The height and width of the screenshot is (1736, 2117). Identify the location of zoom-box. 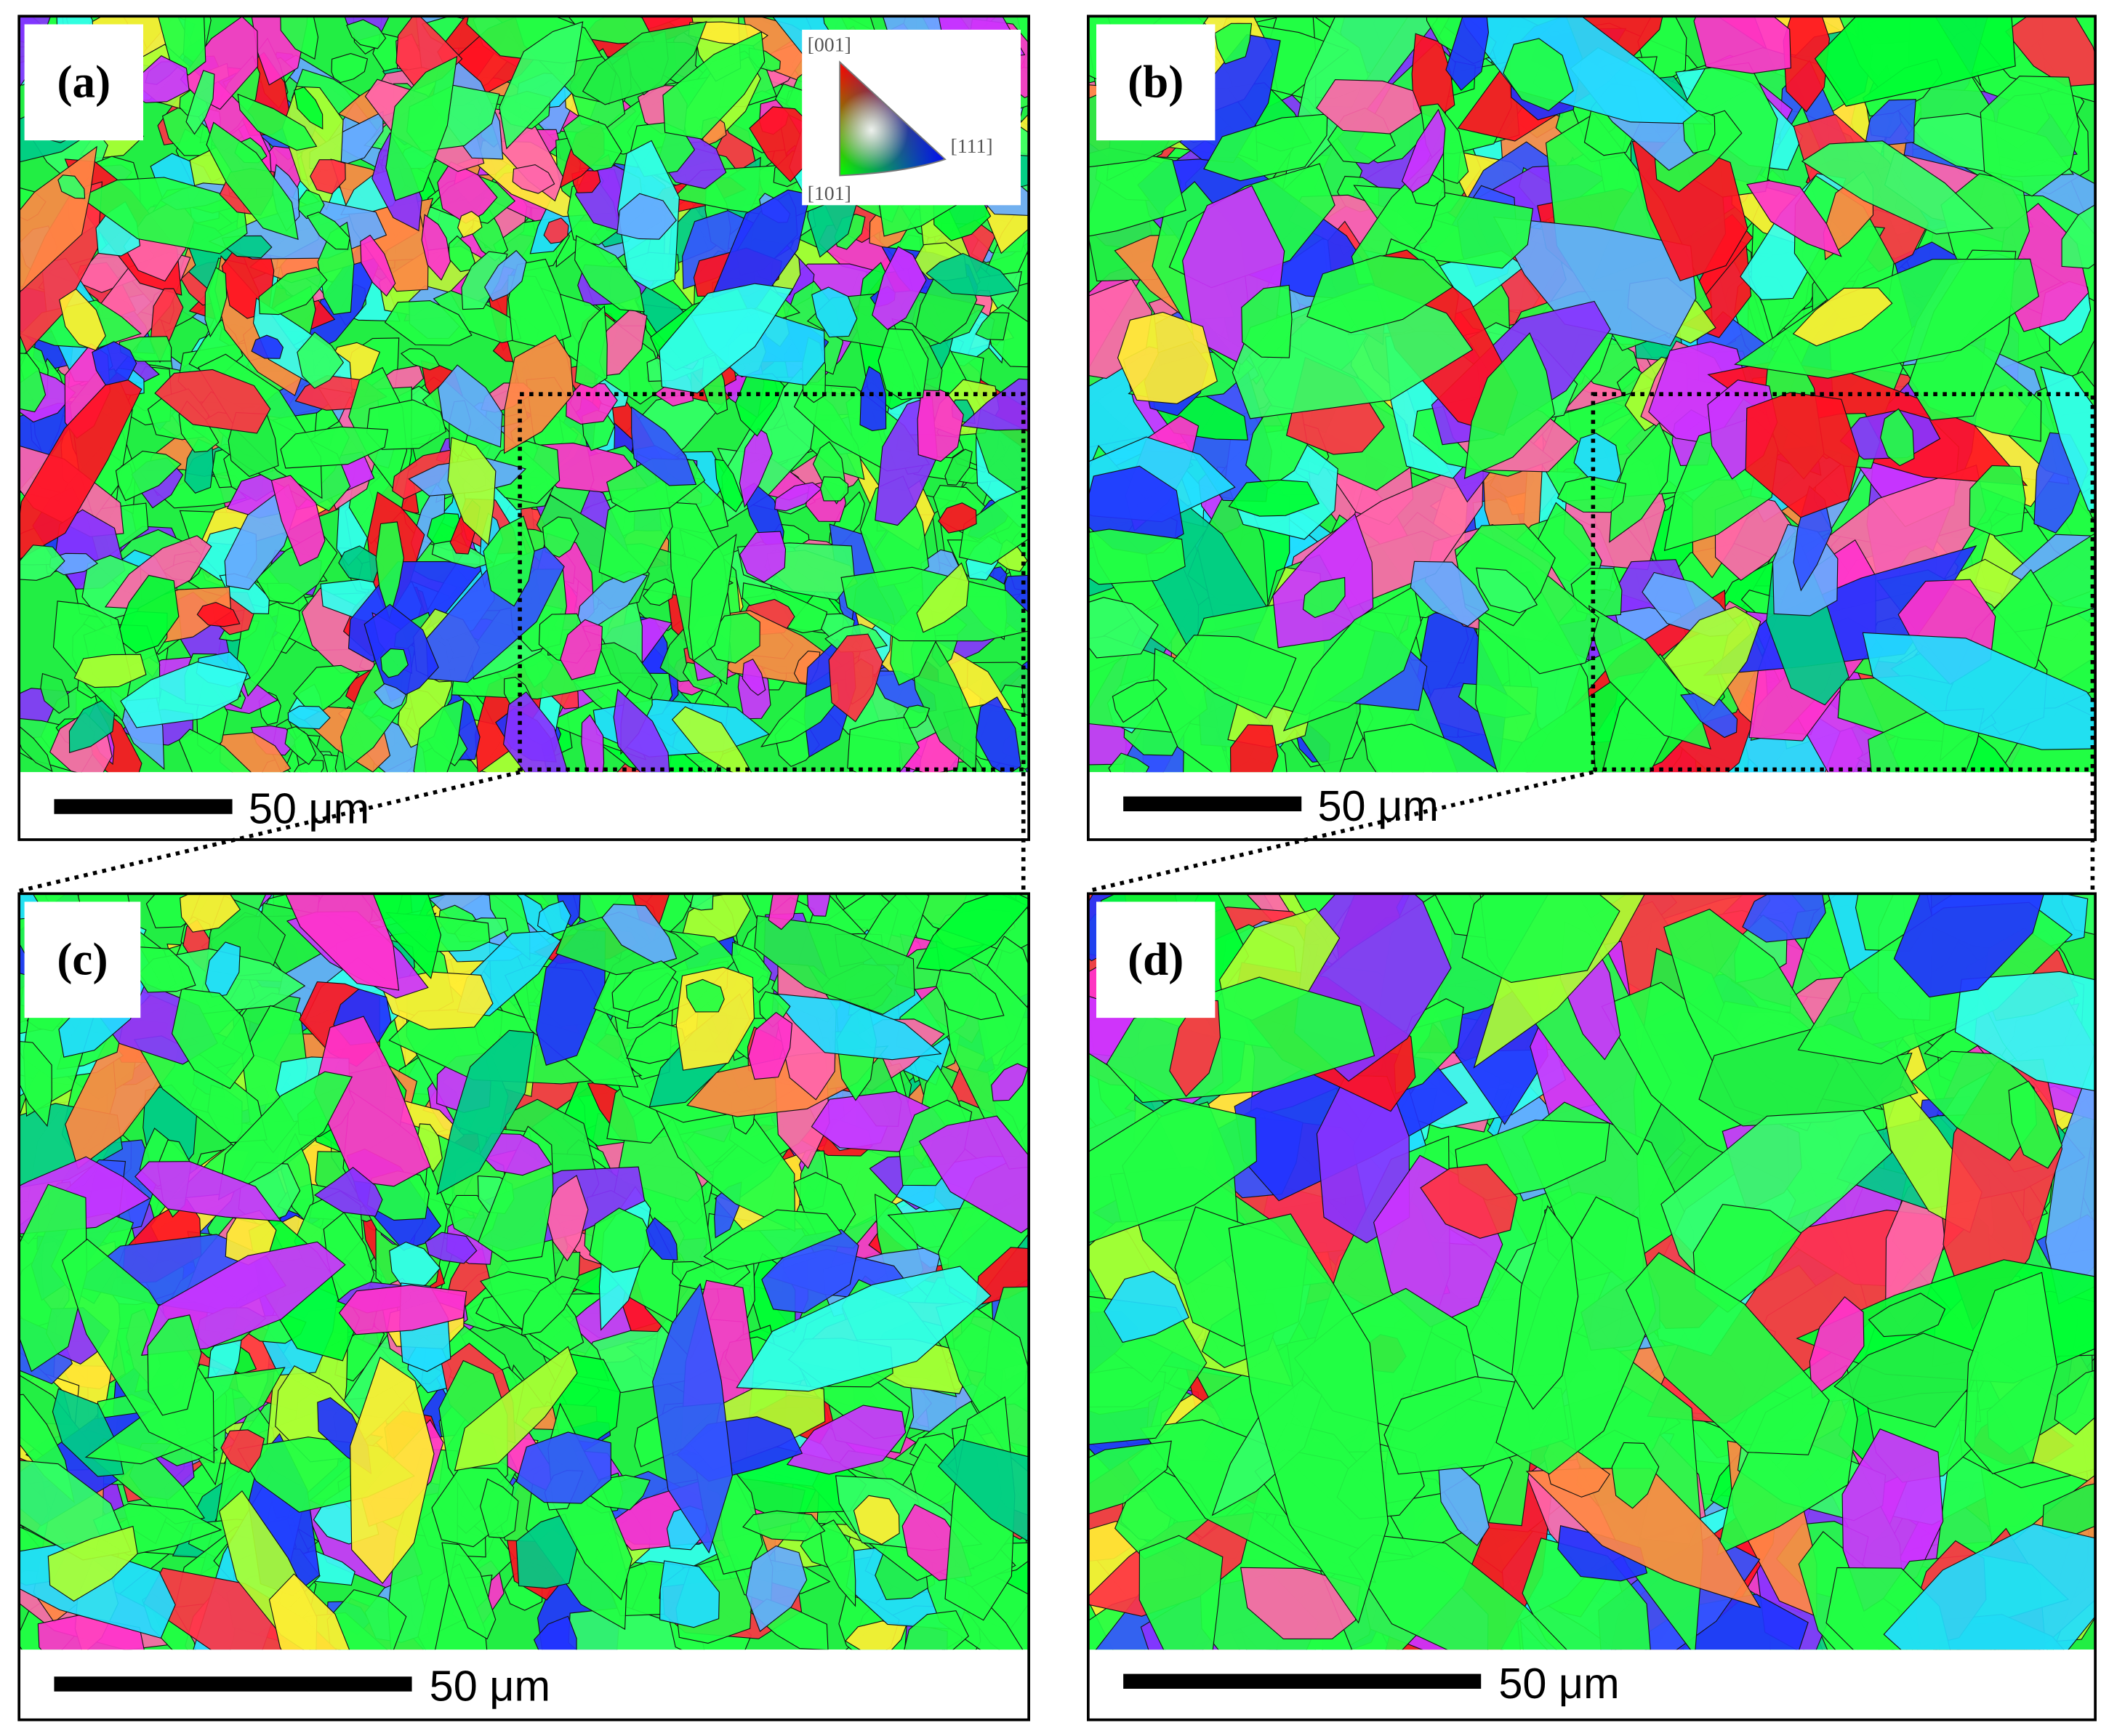
(1843, 582).